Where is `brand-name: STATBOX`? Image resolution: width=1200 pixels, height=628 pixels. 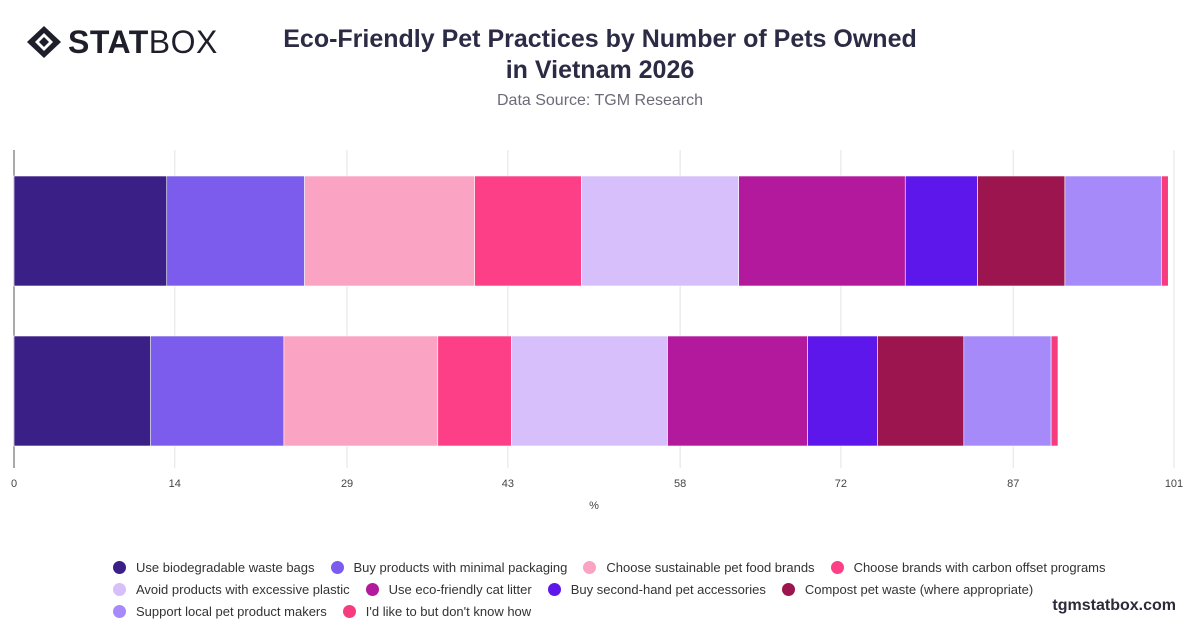
brand-name: STATBOX is located at coordinates (143, 42).